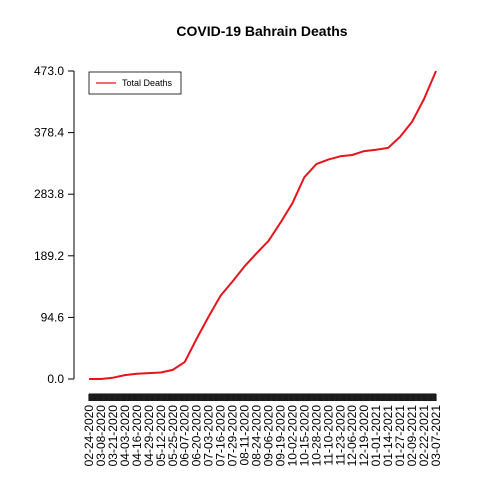  I want to click on x-tick-label: 09-19-2020, so click(280, 436).